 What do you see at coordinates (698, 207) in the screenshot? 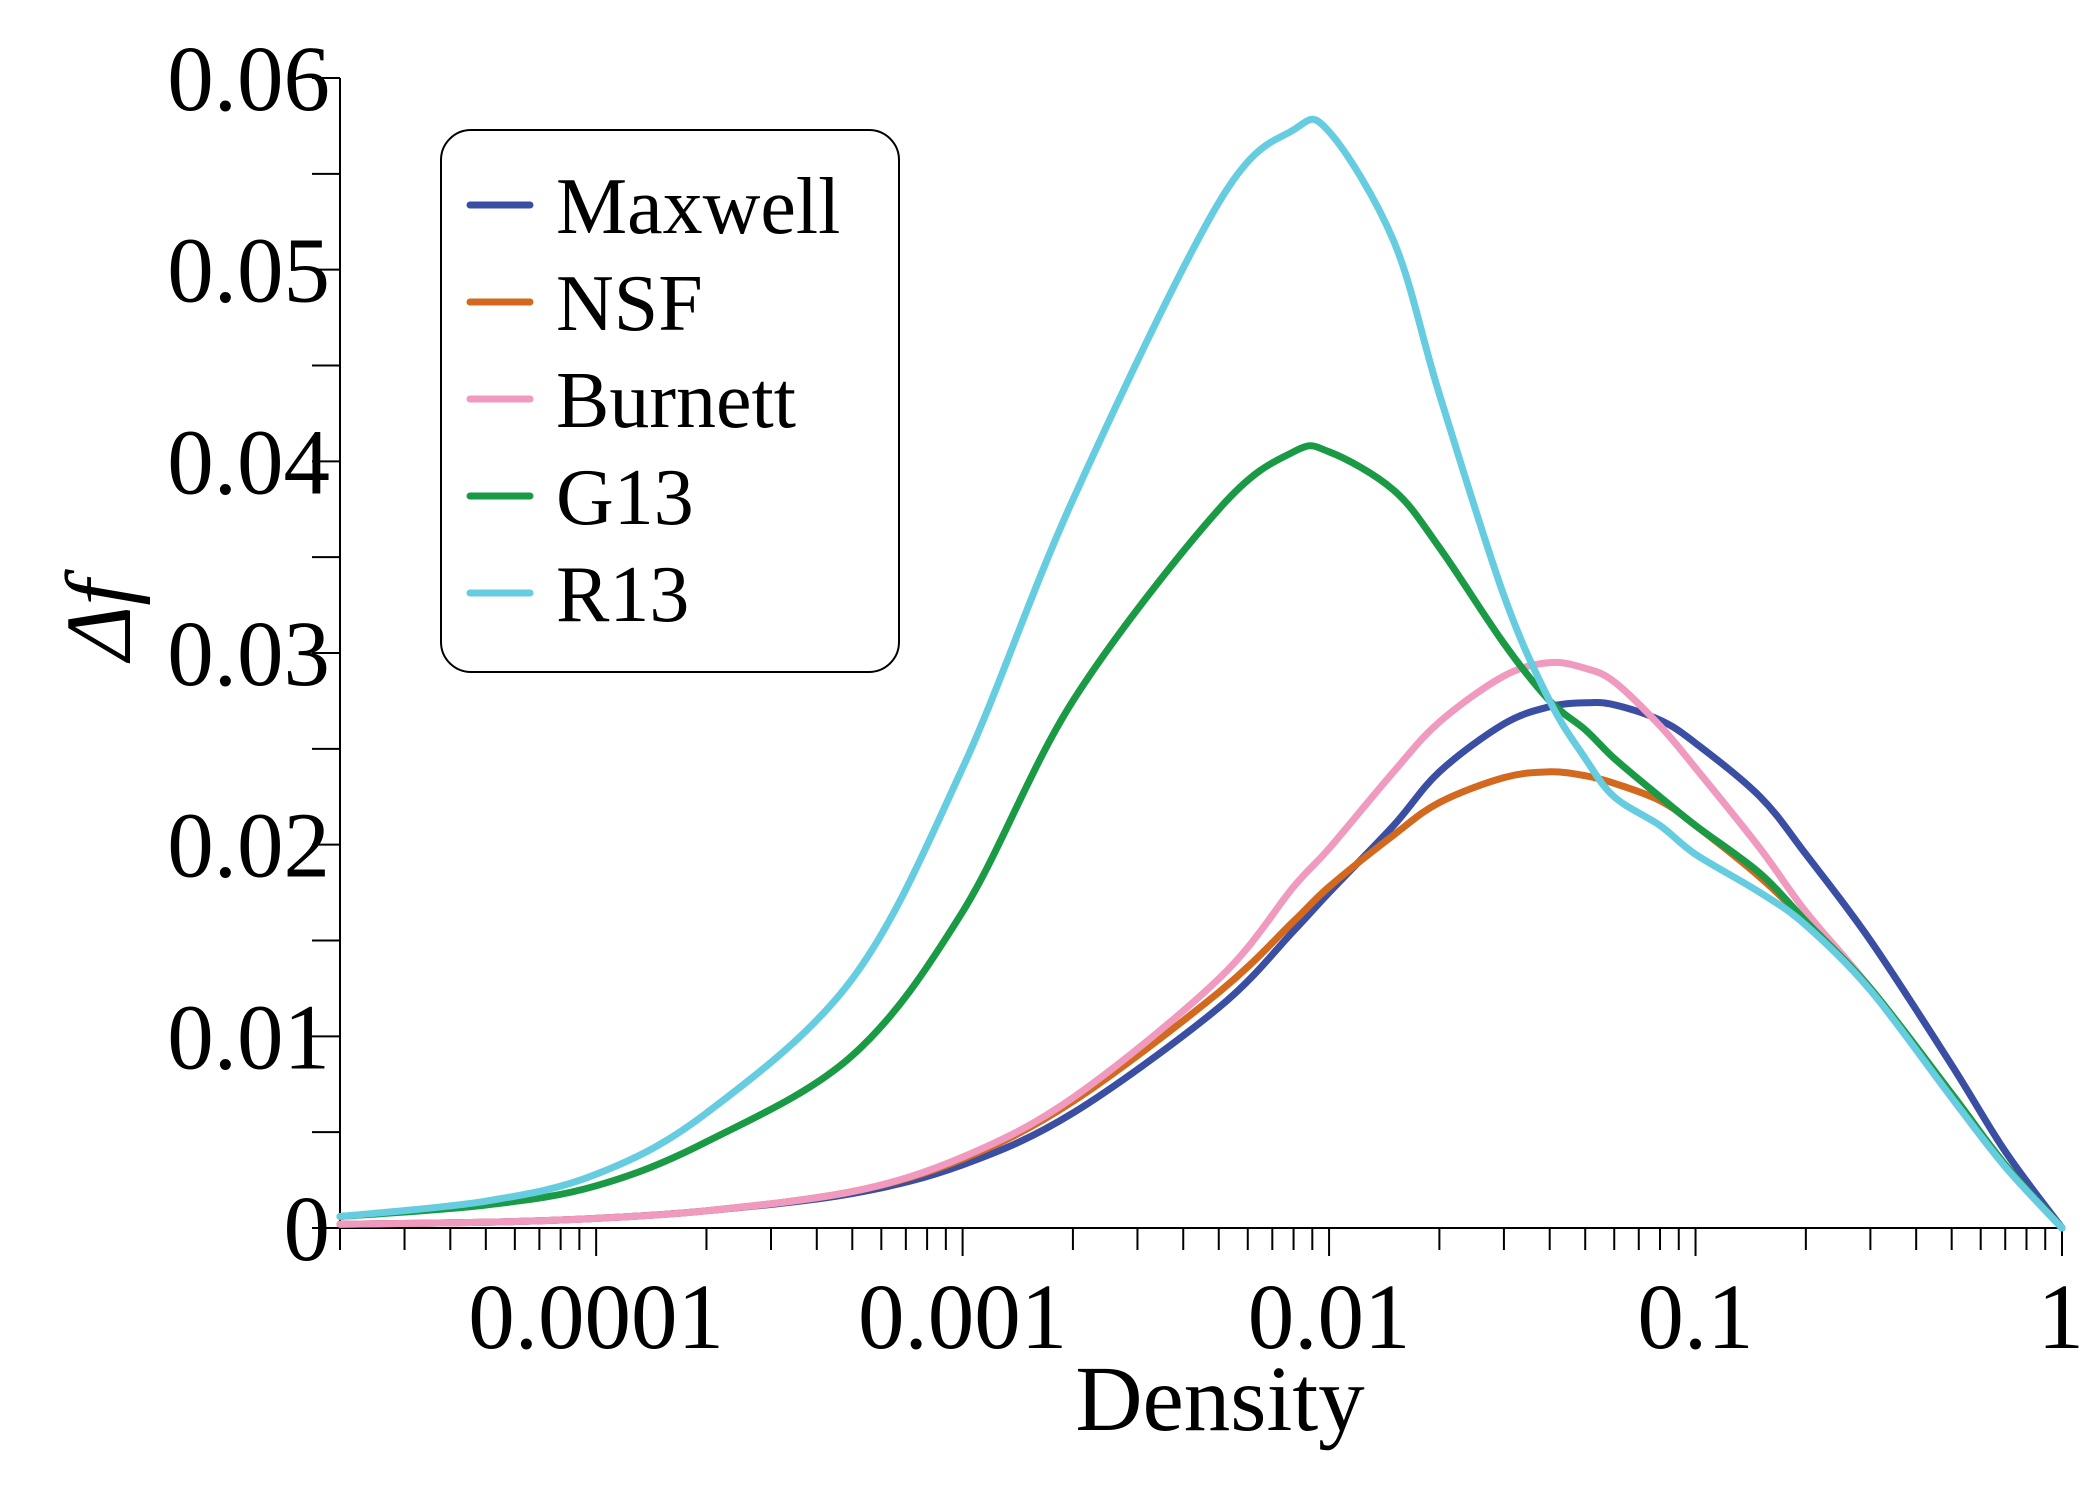
I see `legend-label-maxwell: Maxwell` at bounding box center [698, 207].